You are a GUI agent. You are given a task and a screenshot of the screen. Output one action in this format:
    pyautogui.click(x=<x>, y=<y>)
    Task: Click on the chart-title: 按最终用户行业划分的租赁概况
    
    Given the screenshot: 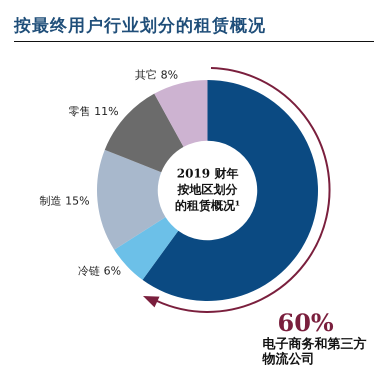 What is the action you would take?
    pyautogui.click(x=194, y=28)
    